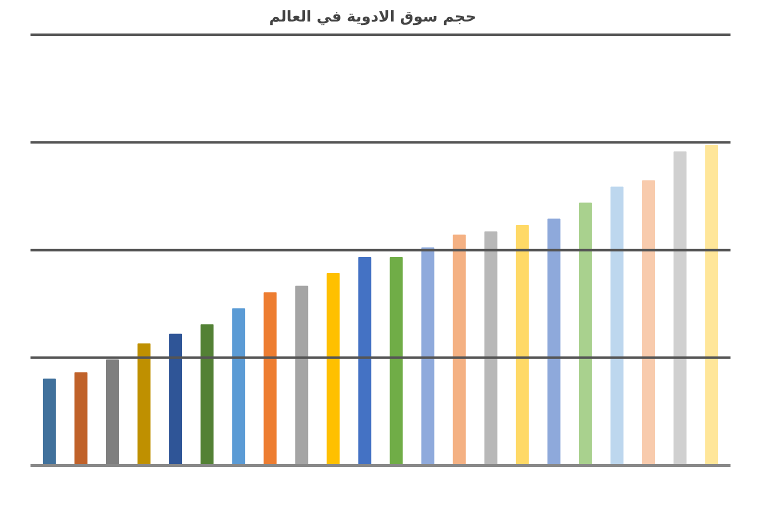 This screenshot has width=766, height=517. I want to click on chart-title: حجم سوق الادوية في العالم, so click(372, 17).